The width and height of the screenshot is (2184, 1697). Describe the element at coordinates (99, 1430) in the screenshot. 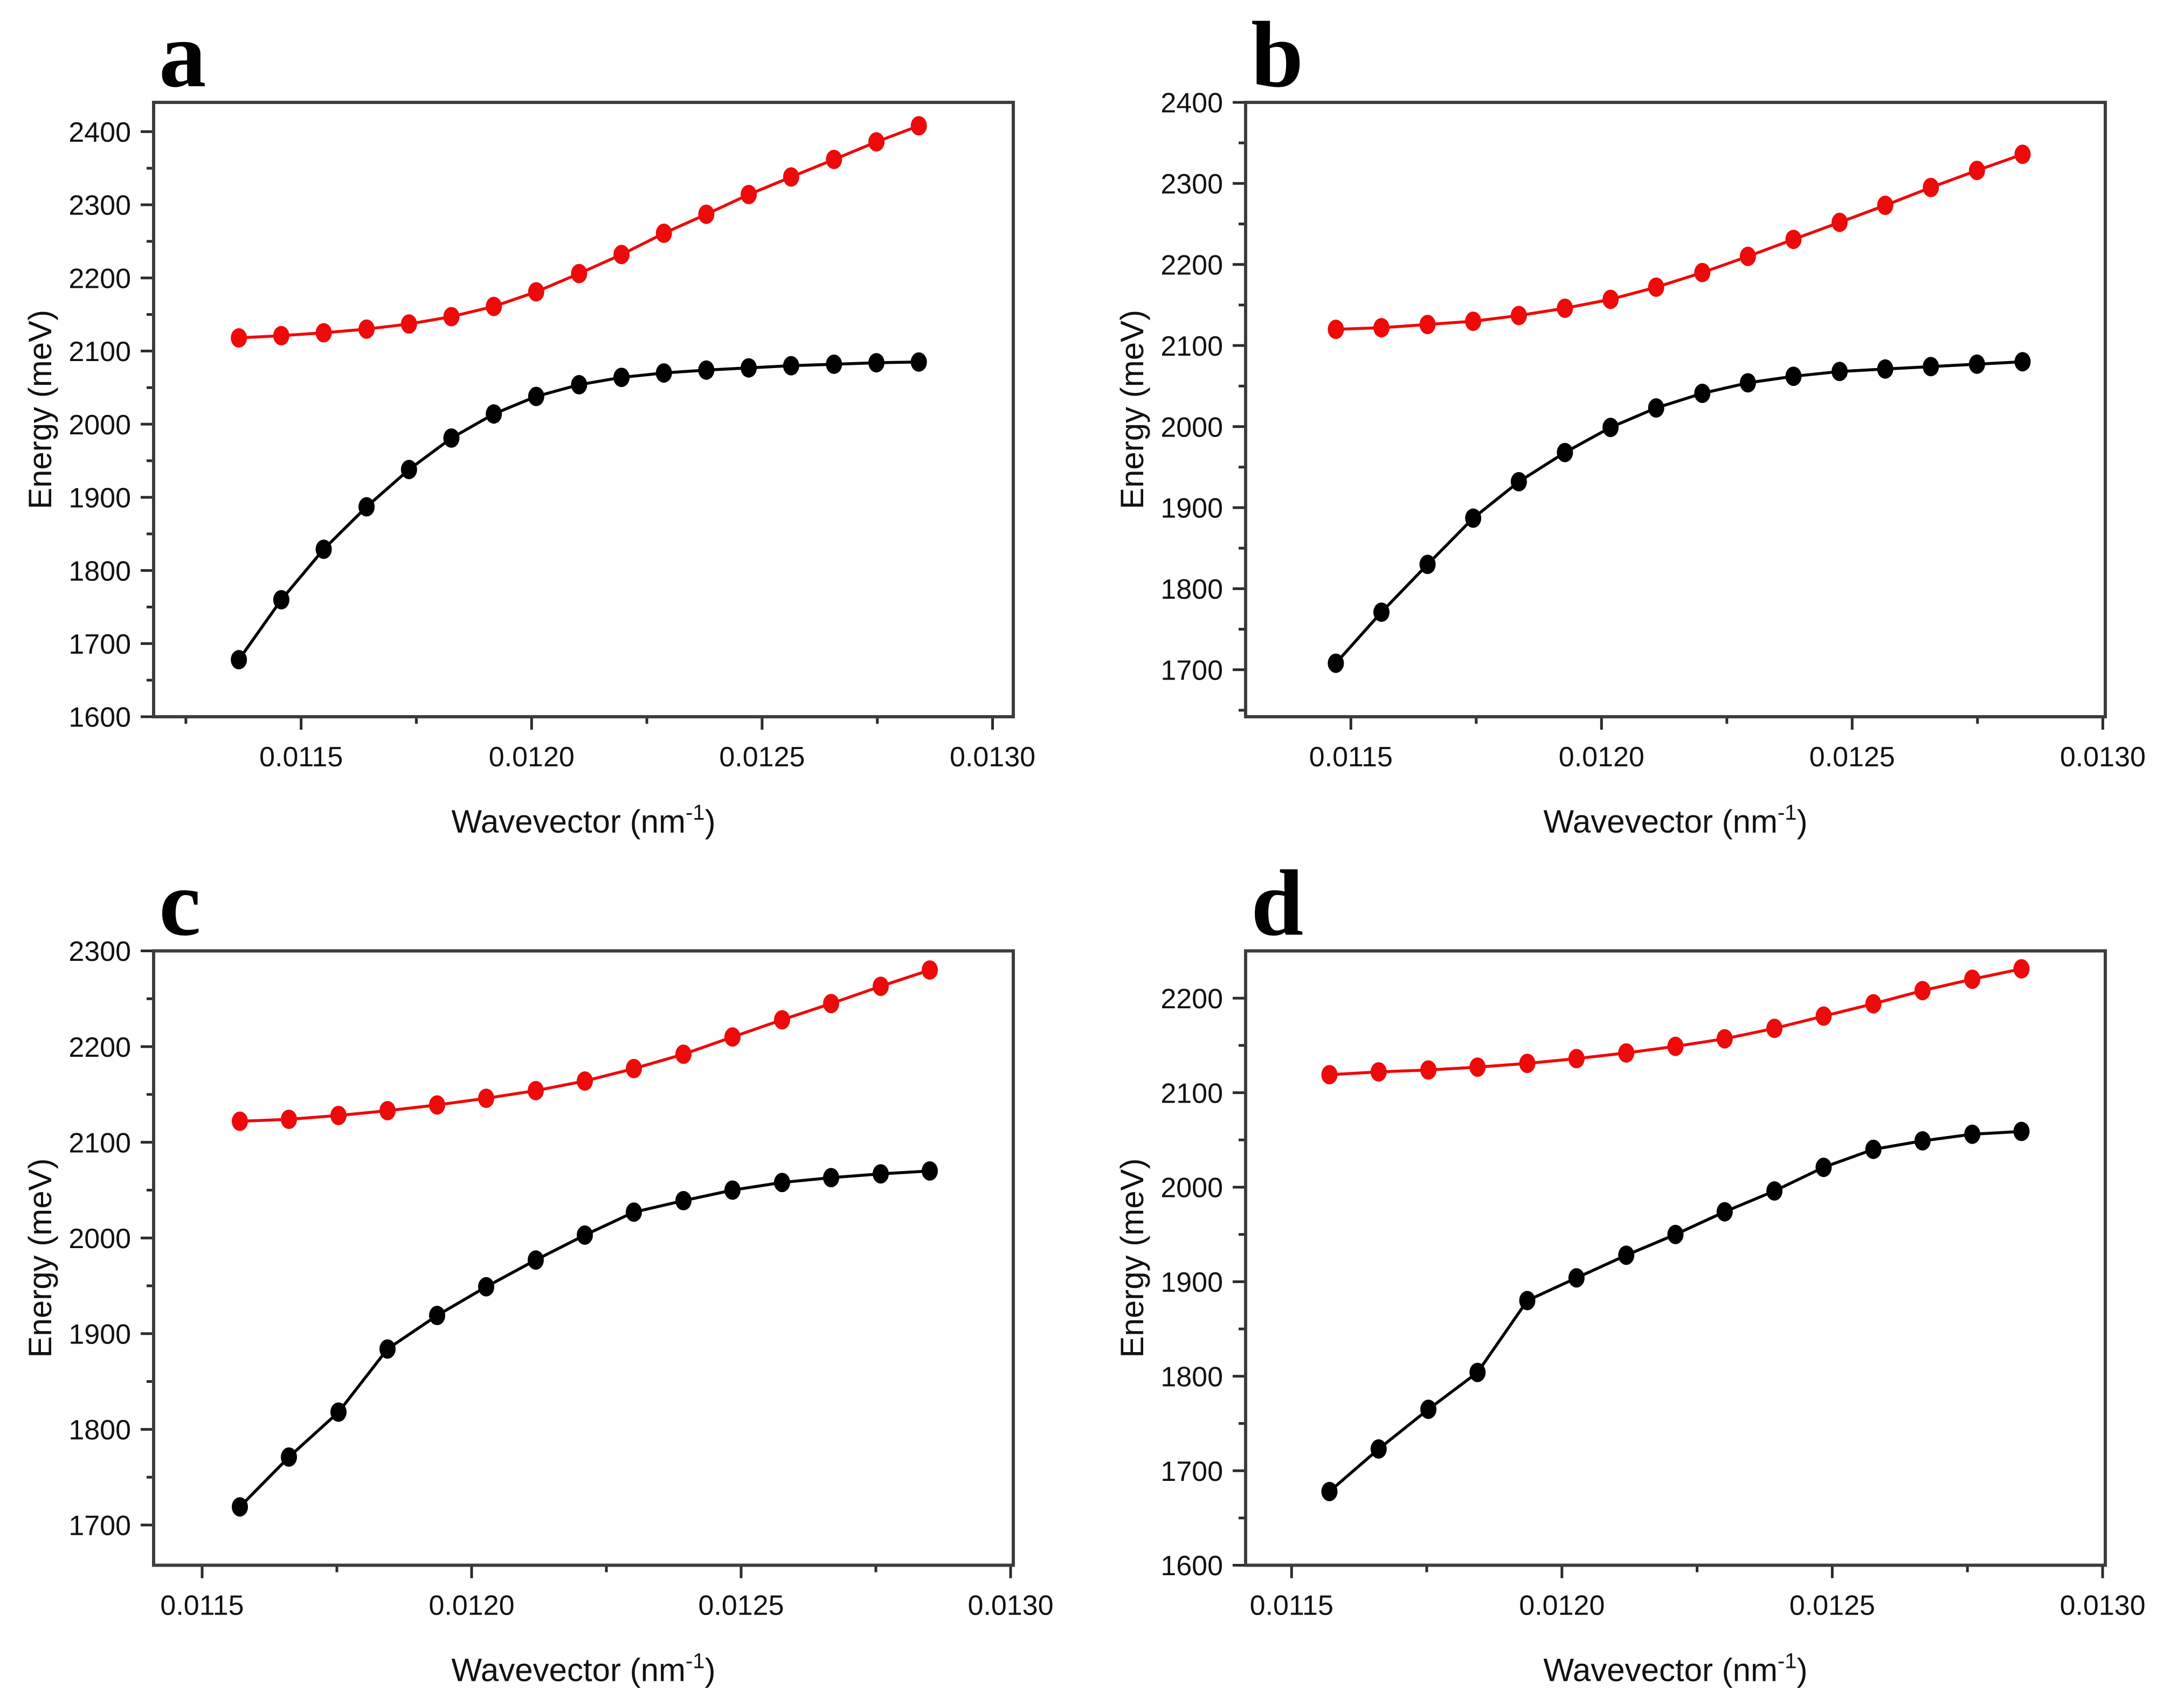

I see `y-tick-label: 1800` at that location.